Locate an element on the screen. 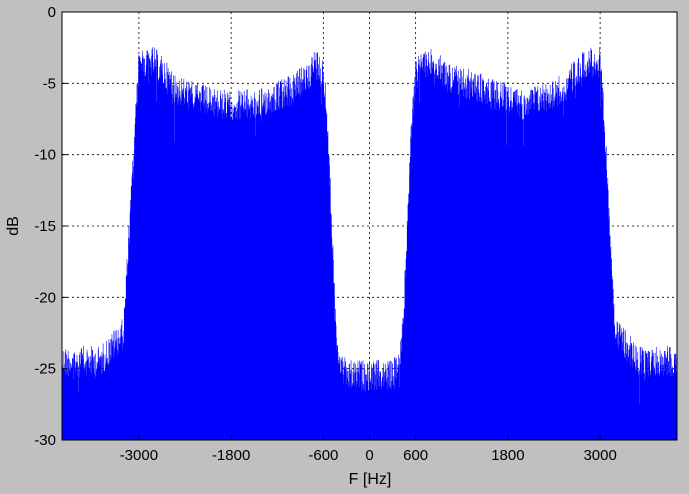  y-ticks: 0 -5 -10 -15 -20 -25 -30 is located at coordinates (50, 226).